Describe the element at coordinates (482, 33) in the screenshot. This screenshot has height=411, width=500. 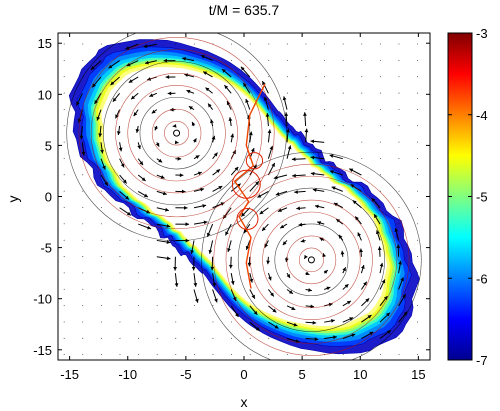
I see `colorbar-tick-label: -3` at that location.